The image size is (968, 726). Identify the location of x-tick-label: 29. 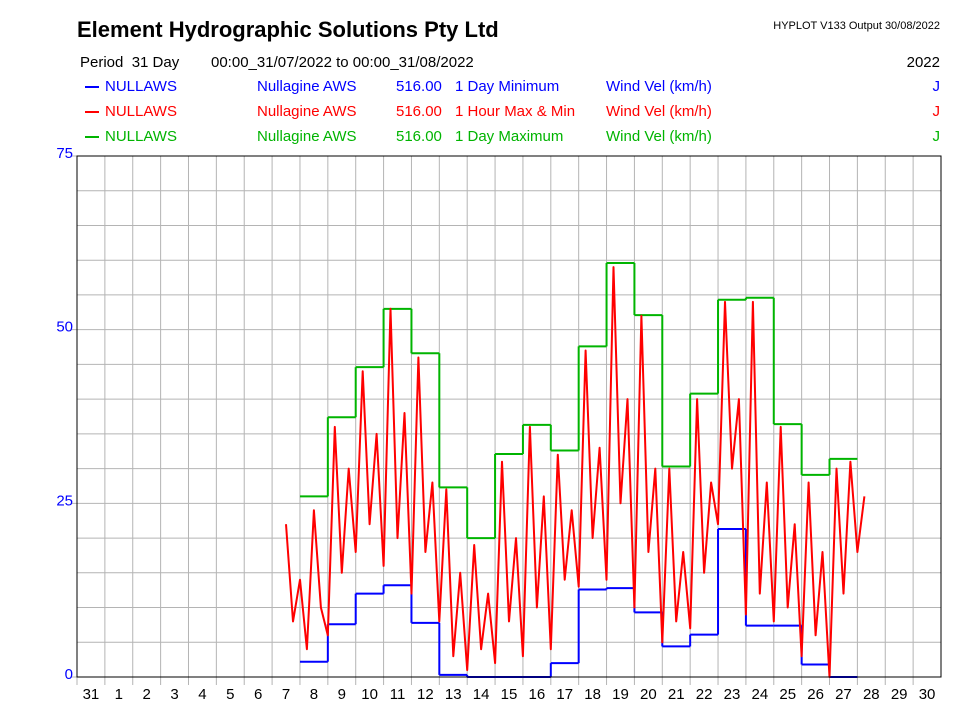
(899, 694).